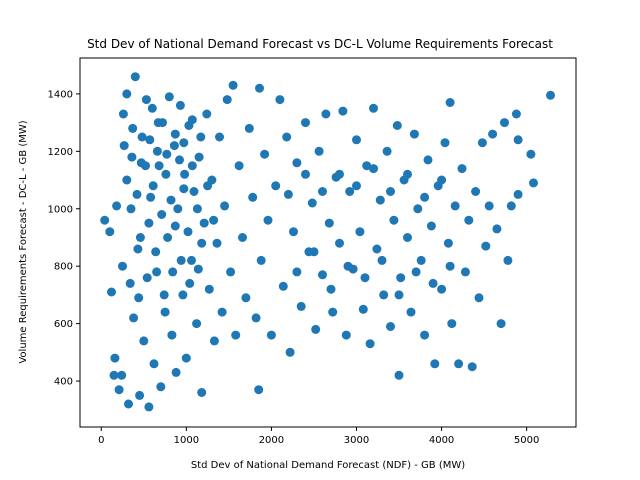 Image resolution: width=640 pixels, height=480 pixels. I want to click on x-tick-label: 5000, so click(526, 440).